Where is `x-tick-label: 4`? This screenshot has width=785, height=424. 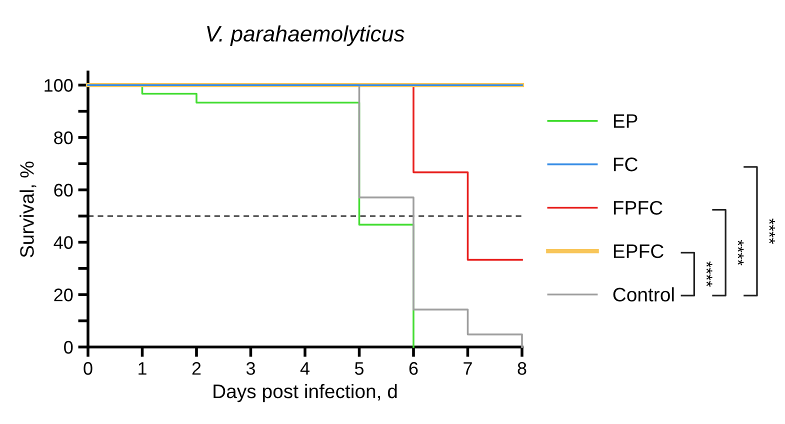
x-tick-label: 4 is located at coordinates (305, 368).